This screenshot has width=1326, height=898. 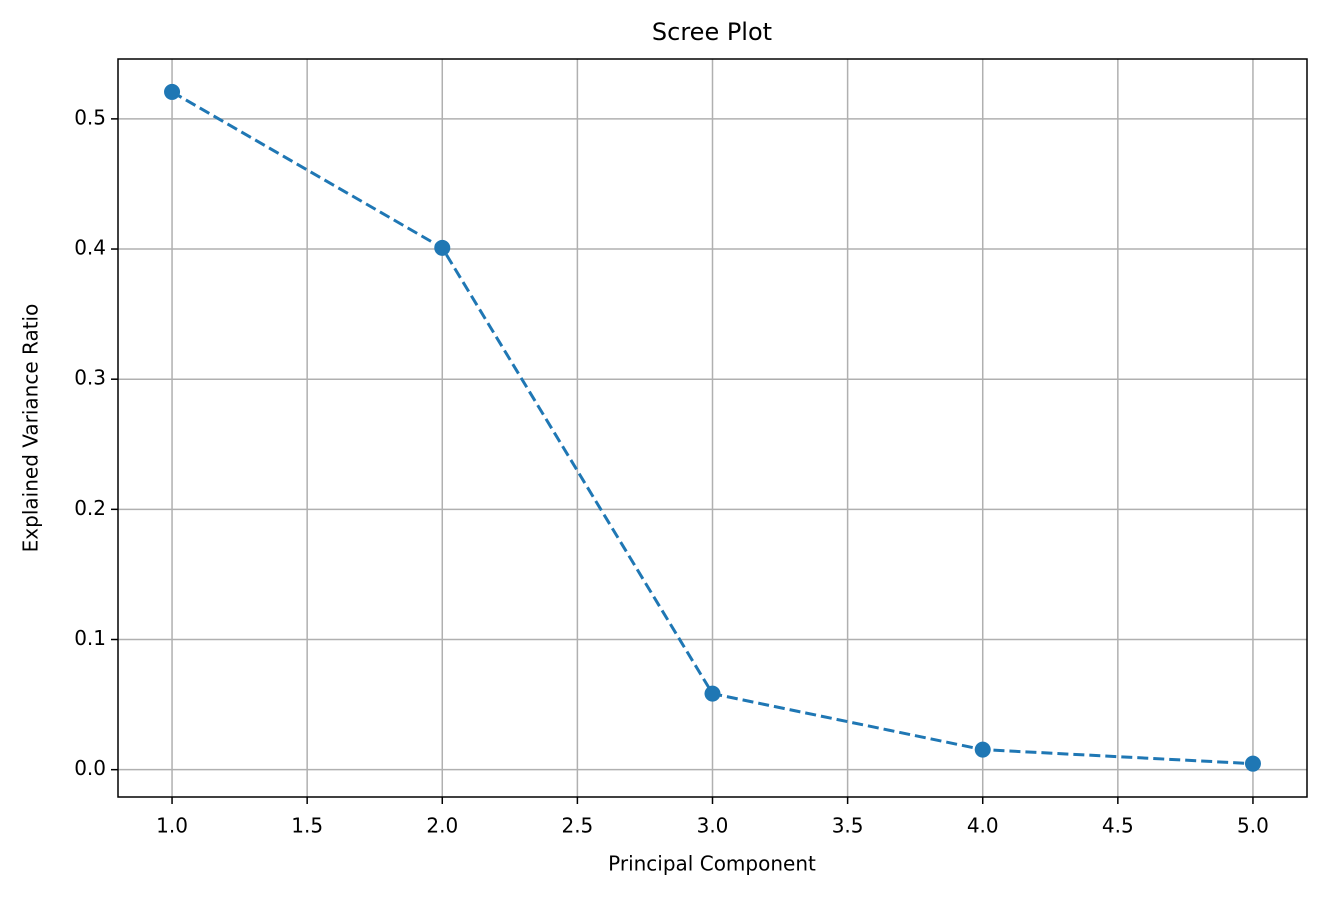 I want to click on x-tick-label: 3.5, so click(x=848, y=826).